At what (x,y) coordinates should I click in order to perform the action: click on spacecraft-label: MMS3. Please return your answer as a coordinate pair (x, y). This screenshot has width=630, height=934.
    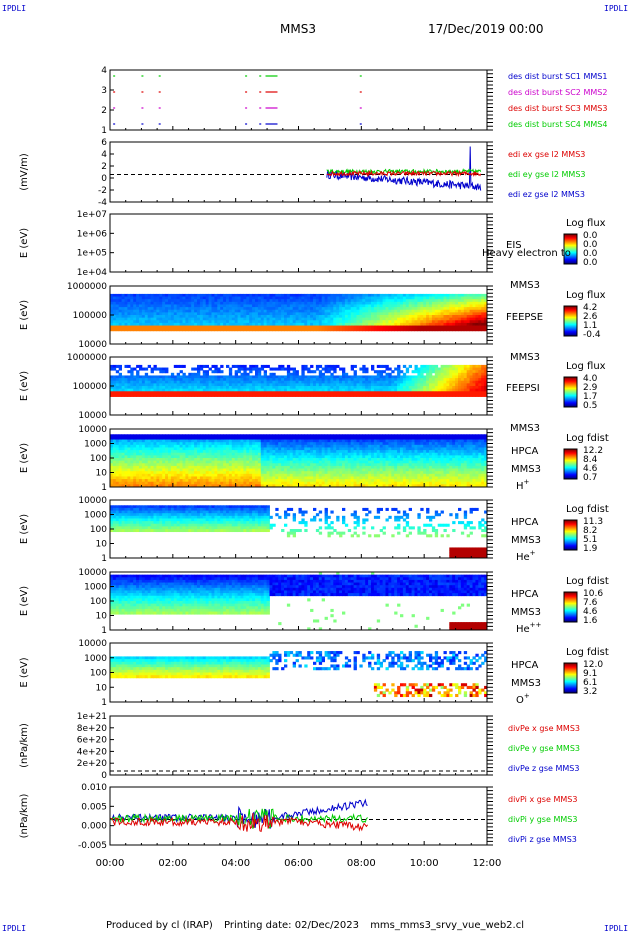
    Looking at the image, I should click on (525, 428).